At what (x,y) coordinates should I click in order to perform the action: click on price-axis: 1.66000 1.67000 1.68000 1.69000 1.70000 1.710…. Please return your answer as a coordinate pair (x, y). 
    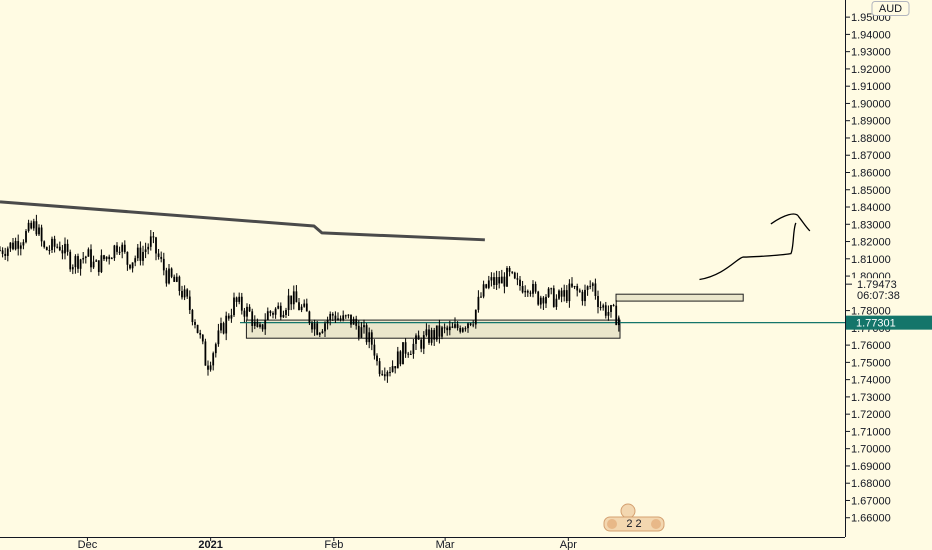
    Looking at the image, I should click on (877, 268).